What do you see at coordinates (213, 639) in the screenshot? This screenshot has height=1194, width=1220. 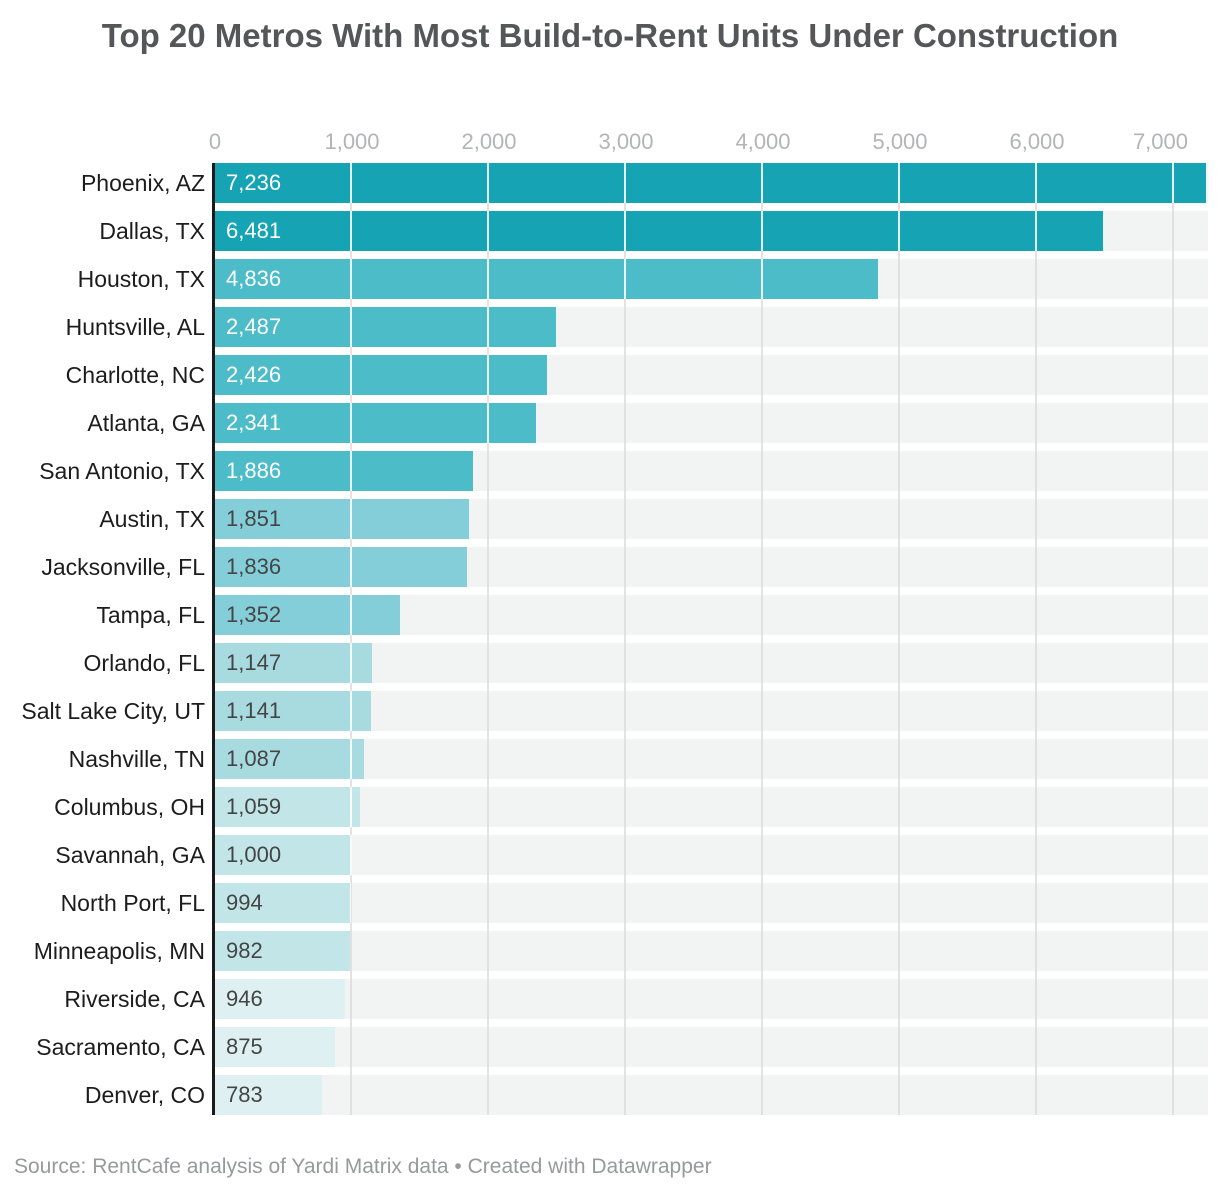 I see `y-axis-line` at bounding box center [213, 639].